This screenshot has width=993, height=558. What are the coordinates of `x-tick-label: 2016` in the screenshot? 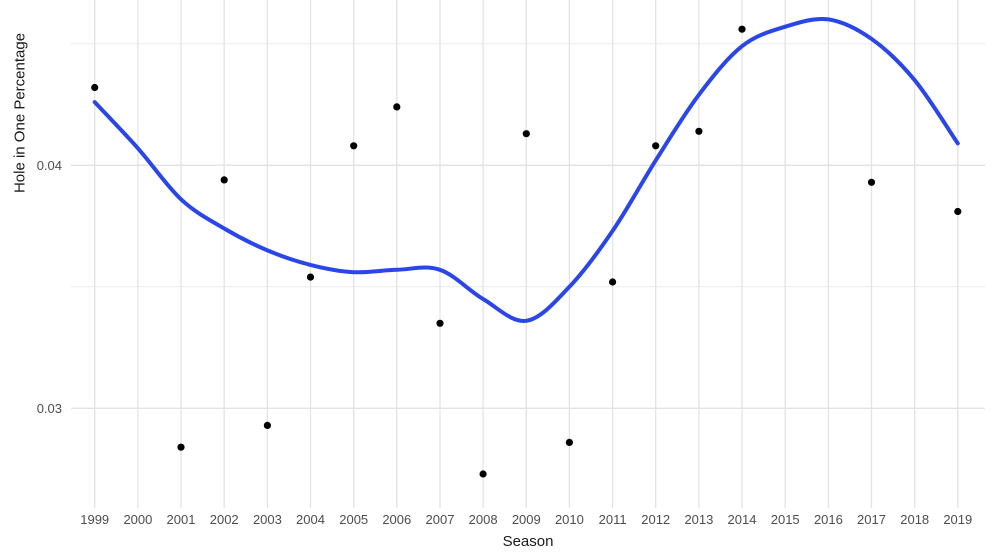 It's located at (828, 519).